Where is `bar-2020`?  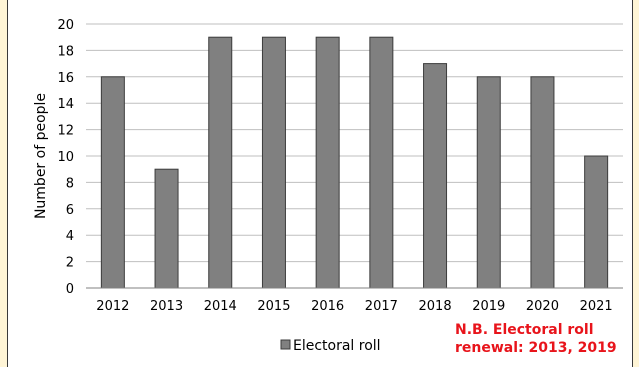 bar-2020 is located at coordinates (542, 182).